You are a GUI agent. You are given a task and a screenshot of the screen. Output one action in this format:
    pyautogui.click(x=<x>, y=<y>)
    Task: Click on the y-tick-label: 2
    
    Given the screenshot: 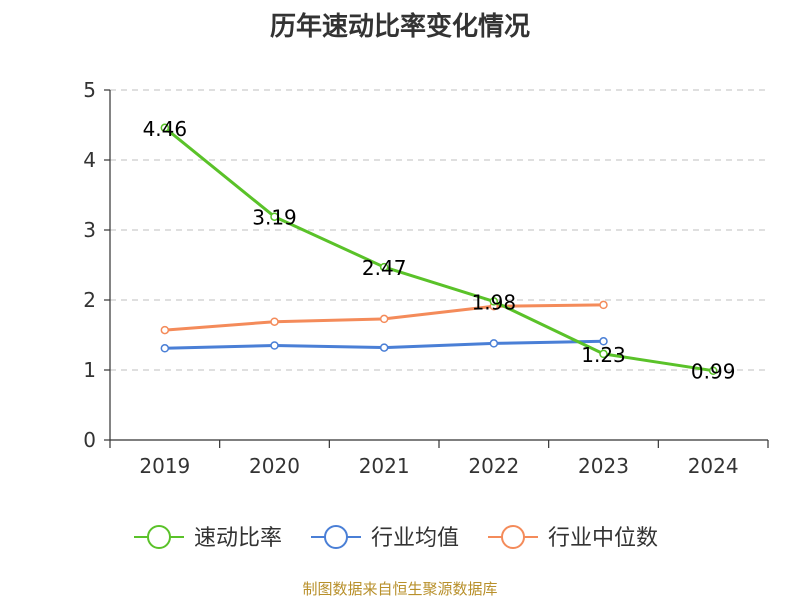 What is the action you would take?
    pyautogui.click(x=89, y=300)
    